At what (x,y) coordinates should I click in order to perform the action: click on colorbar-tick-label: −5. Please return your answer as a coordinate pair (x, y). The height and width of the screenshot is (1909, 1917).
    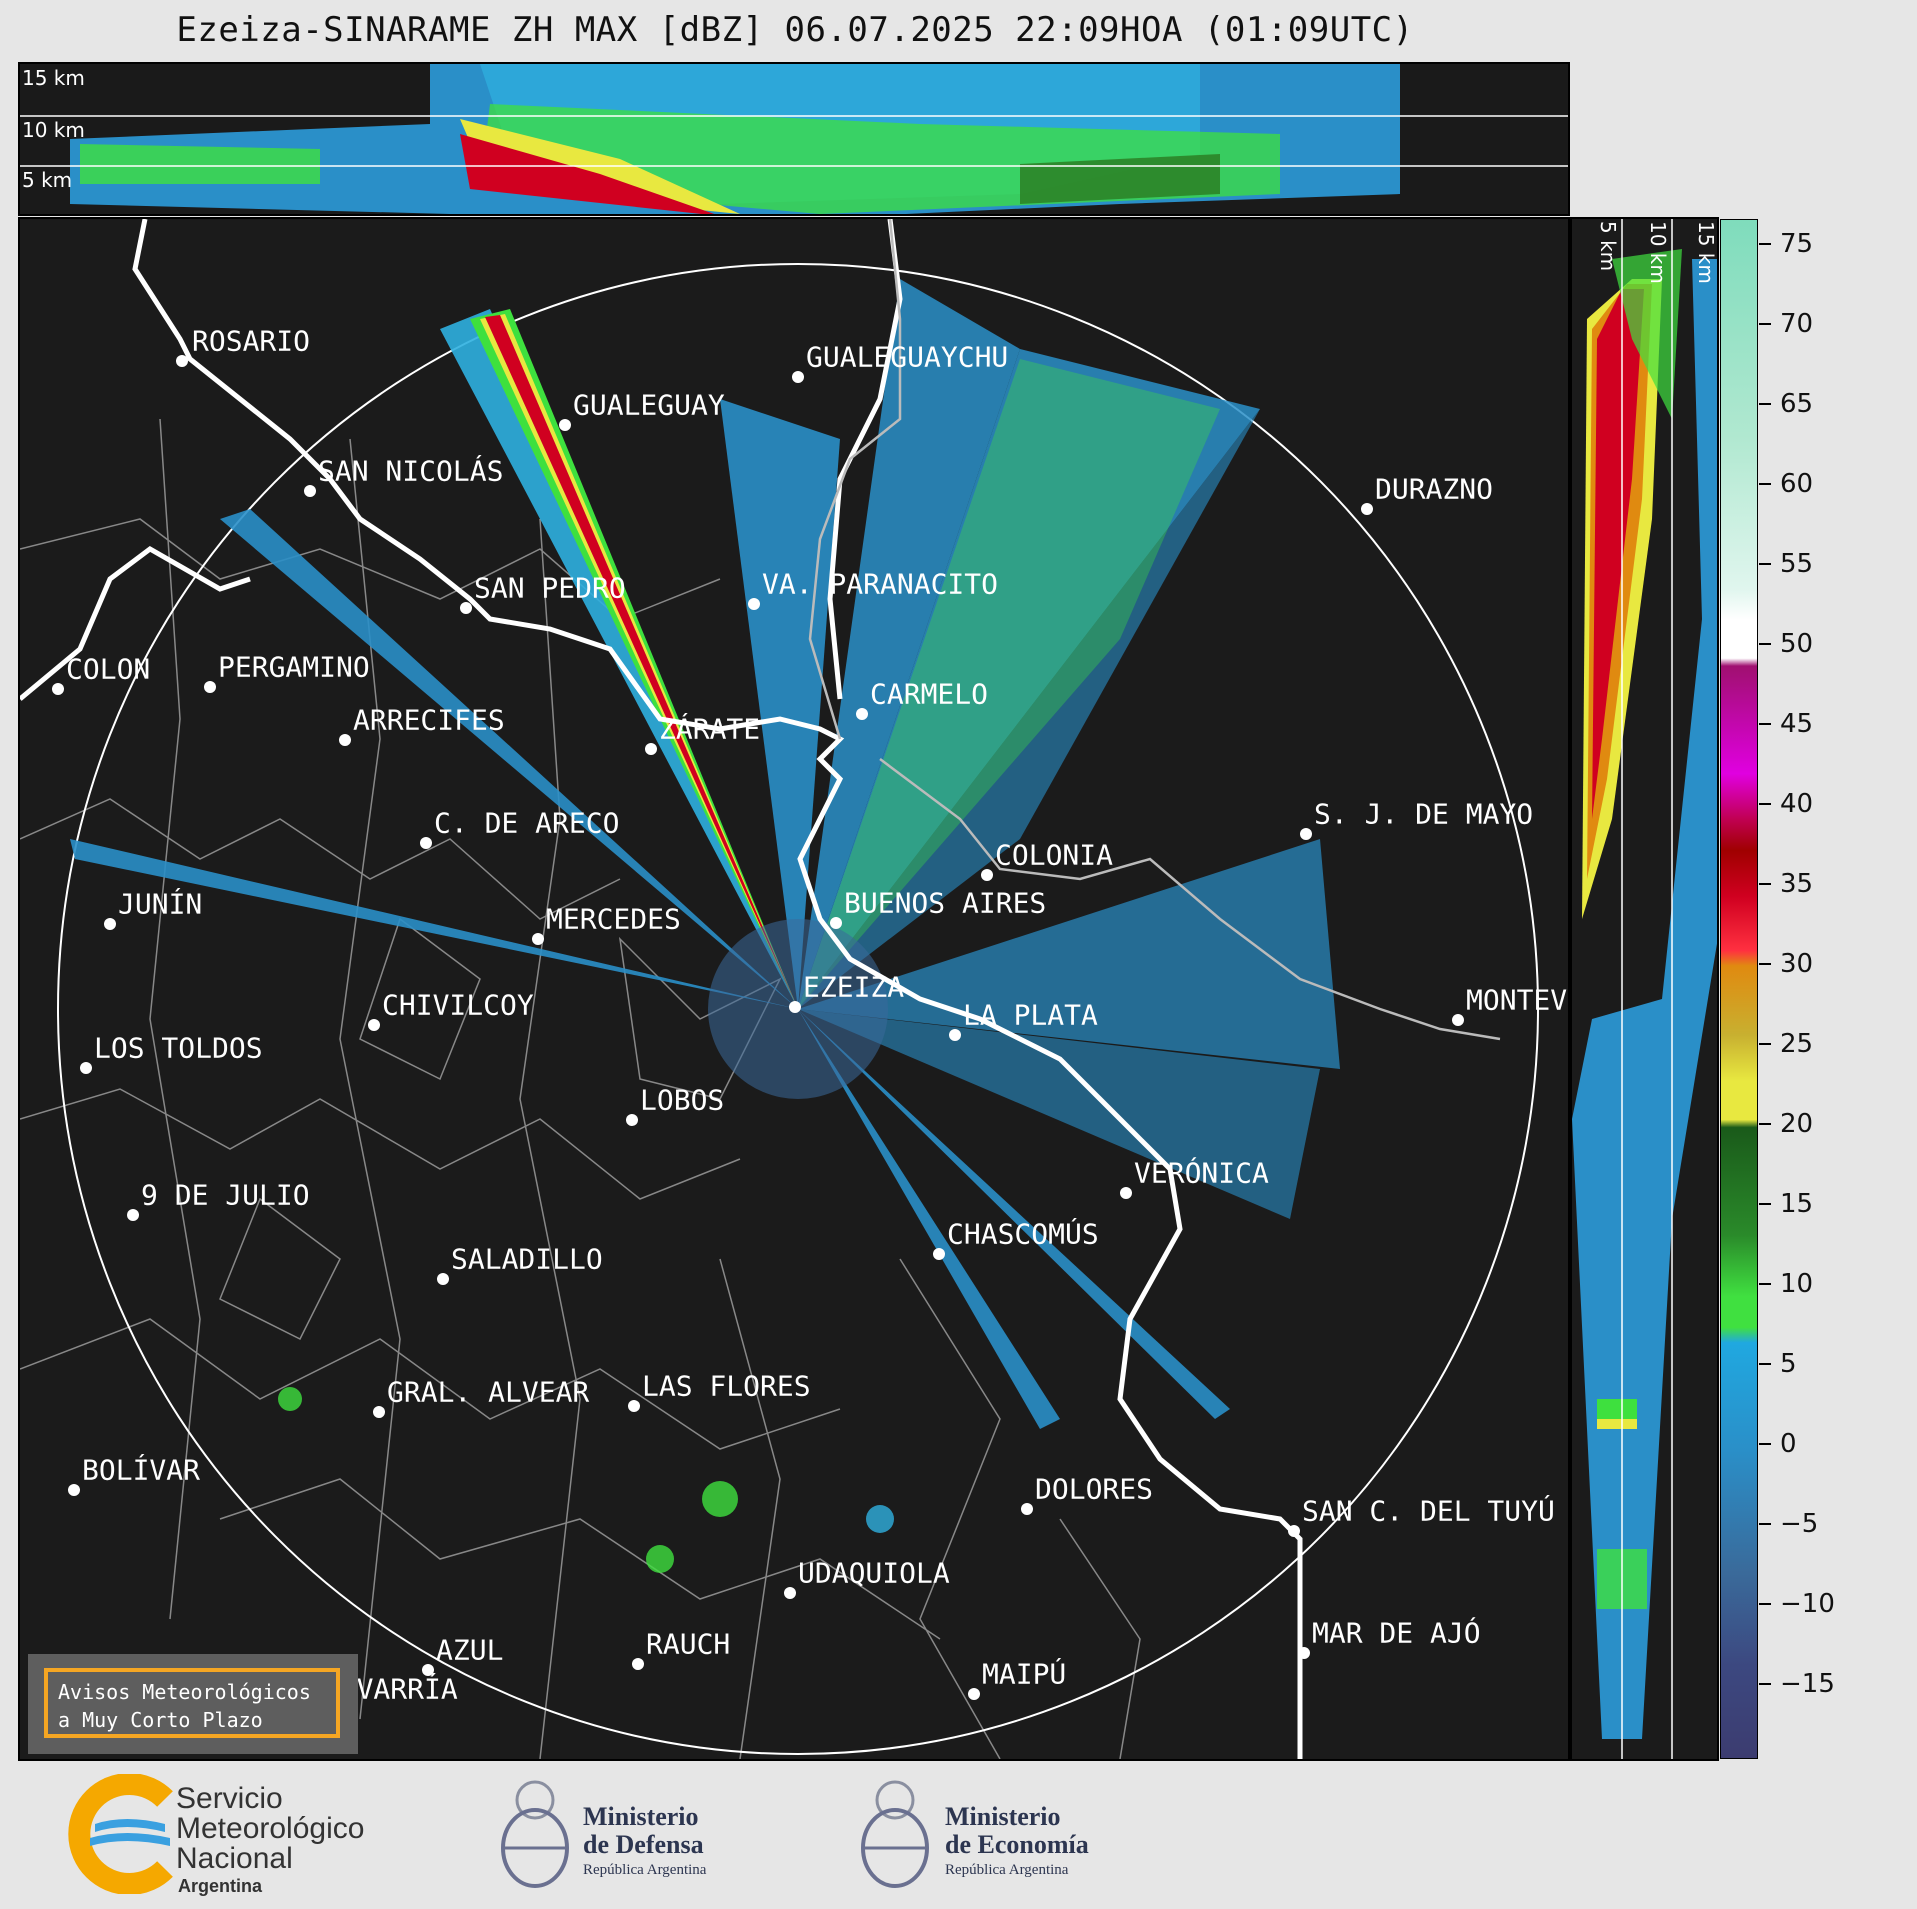
    Looking at the image, I should click on (1799, 1524).